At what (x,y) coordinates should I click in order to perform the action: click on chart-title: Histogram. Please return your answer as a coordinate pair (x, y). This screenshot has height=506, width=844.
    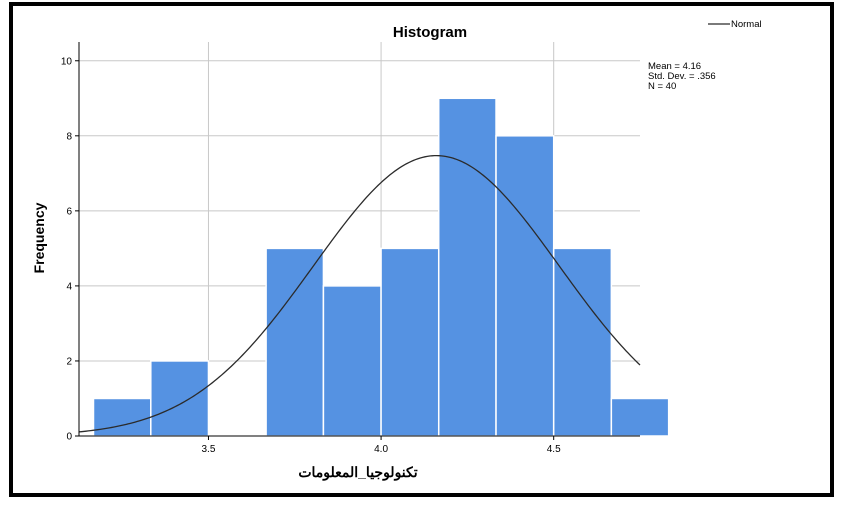
    Looking at the image, I should click on (430, 32).